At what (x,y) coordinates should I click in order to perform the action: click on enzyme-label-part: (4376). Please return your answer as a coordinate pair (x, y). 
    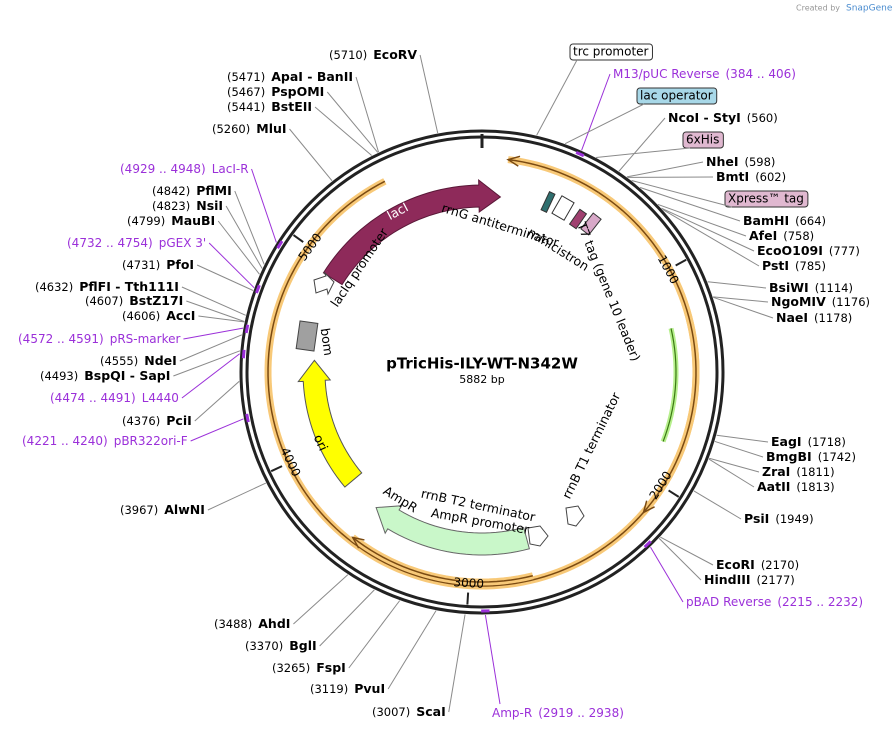
    Looking at the image, I should click on (141, 421).